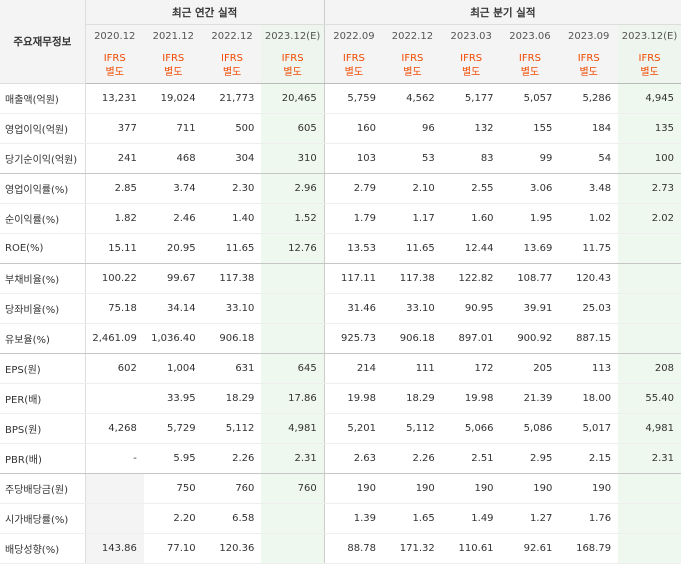 This screenshot has height=564, width=681. I want to click on value-cell: 906.18, so click(232, 338).